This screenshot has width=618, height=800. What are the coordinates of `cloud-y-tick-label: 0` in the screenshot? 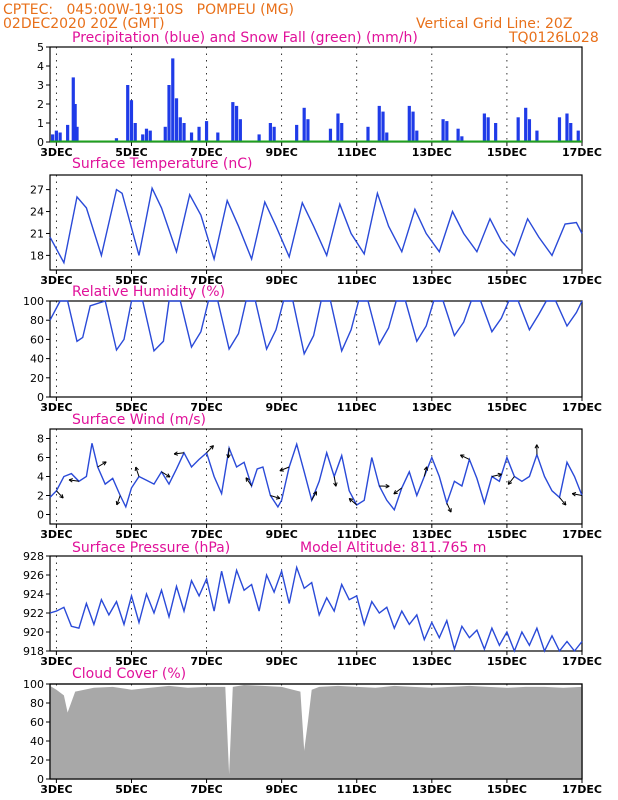 It's located at (40, 779).